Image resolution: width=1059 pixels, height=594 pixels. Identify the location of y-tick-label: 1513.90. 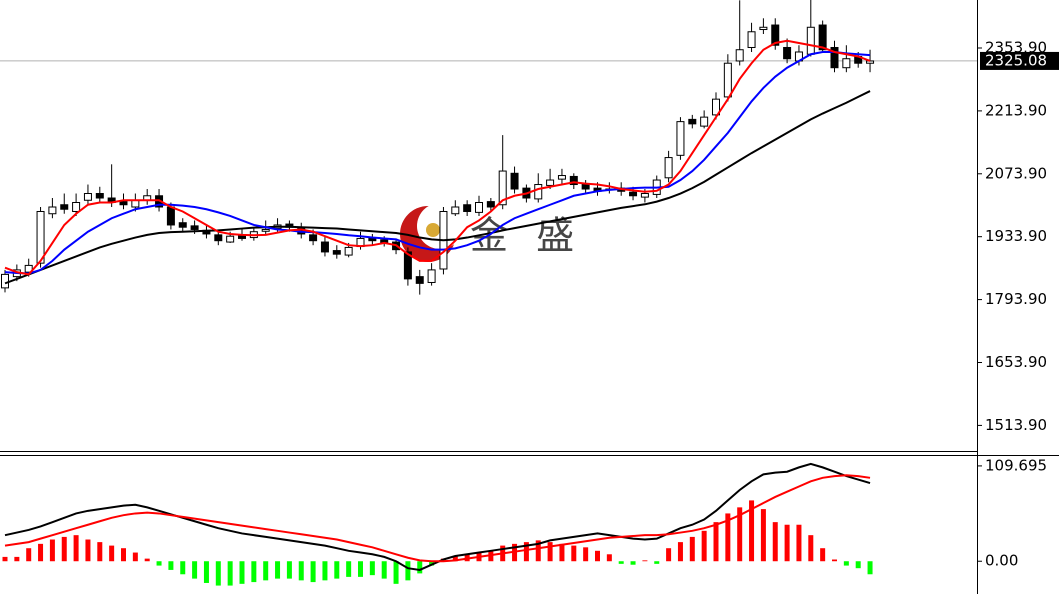
(1016, 425).